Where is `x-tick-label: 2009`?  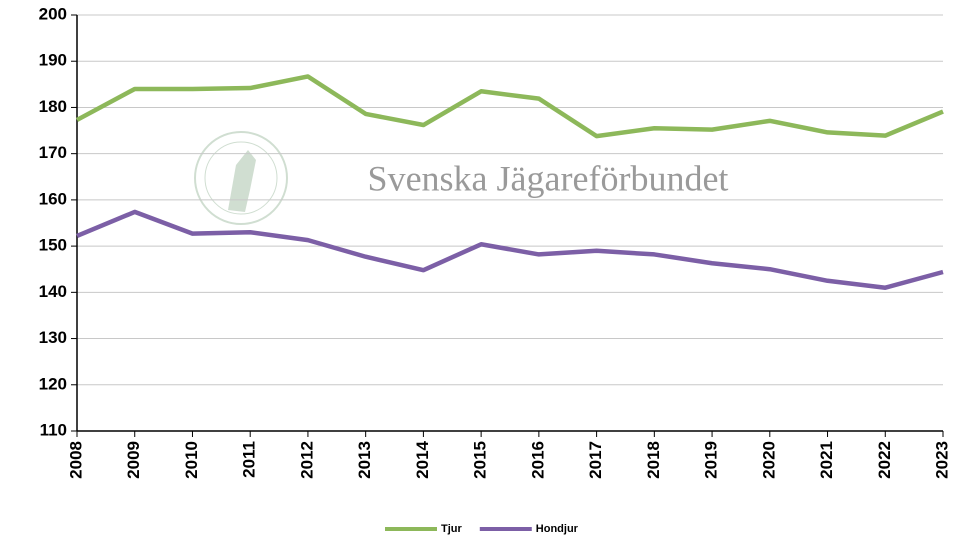
x-tick-label: 2009 is located at coordinates (133, 460).